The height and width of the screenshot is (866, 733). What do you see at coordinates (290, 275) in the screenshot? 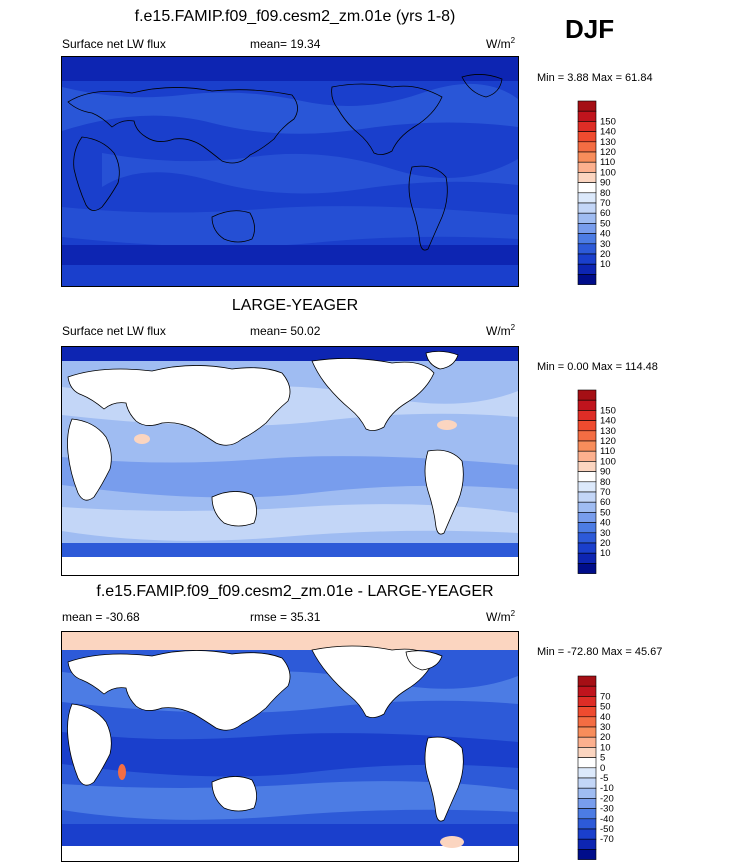
I see `panel1-antarctic-band` at bounding box center [290, 275].